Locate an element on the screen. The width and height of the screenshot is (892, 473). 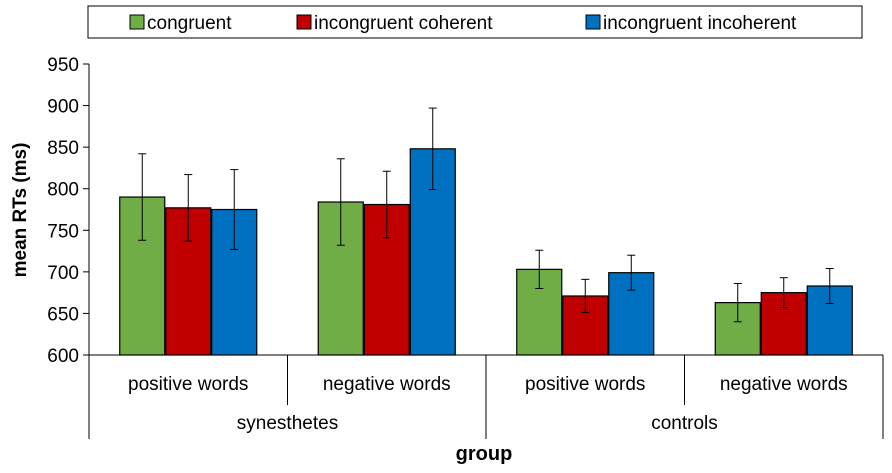
legend-label: congruent is located at coordinates (189, 23).